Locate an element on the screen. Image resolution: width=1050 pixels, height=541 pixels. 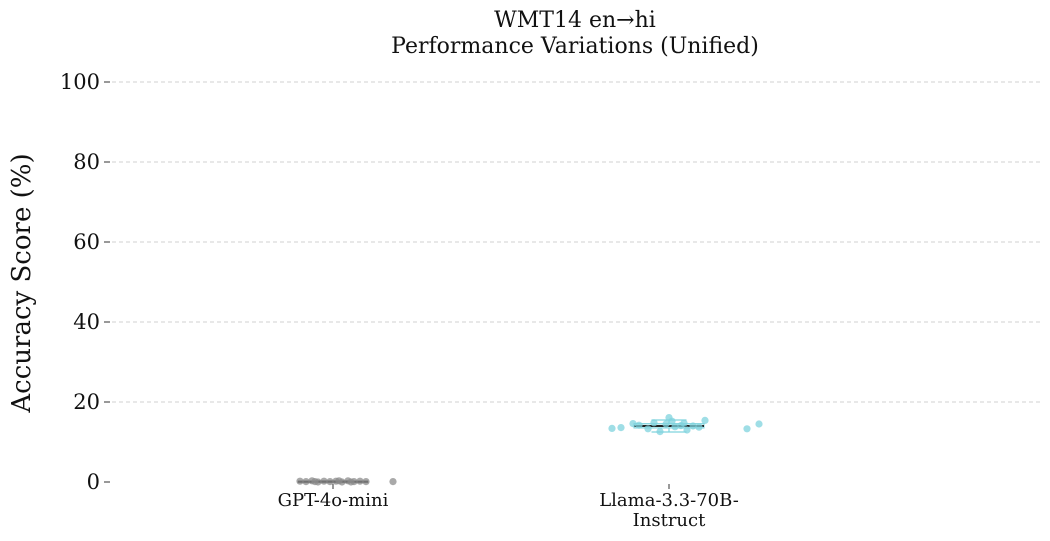
x-ticks: GPT-4o-mini Llama-3.3-70B-Instruct is located at coordinates (508, 507).